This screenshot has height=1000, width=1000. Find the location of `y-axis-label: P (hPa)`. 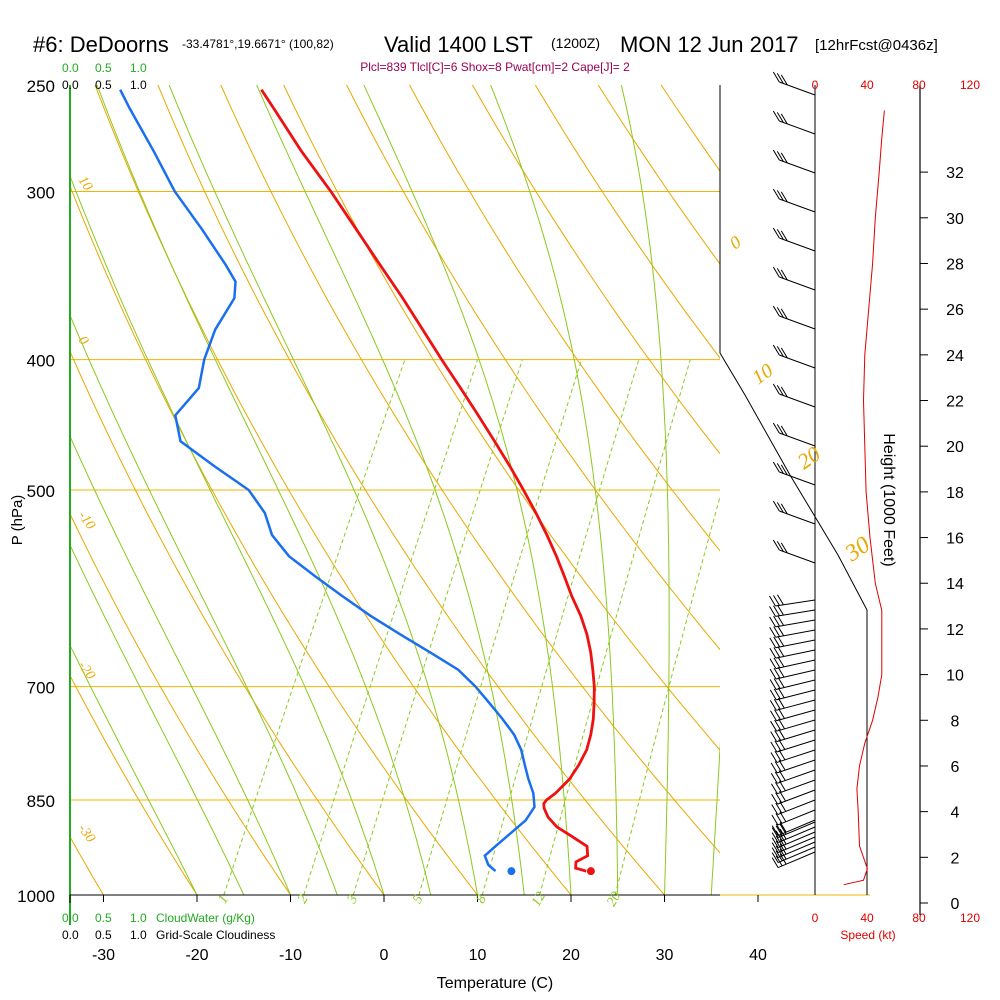

y-axis-label: P (hPa) is located at coordinates (17, 520).